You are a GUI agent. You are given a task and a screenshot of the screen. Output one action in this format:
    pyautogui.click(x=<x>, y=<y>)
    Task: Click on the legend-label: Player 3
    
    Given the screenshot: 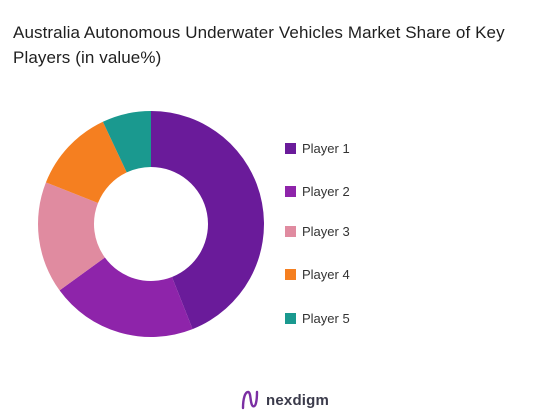 What is the action you would take?
    pyautogui.click(x=326, y=231)
    